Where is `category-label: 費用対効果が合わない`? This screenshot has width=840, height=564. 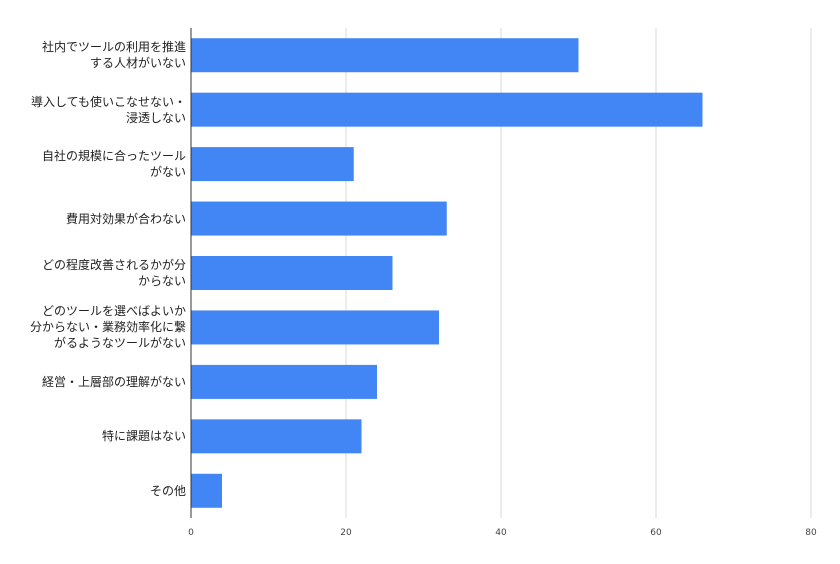 category-label: 費用対効果が合わない is located at coordinates (125, 218).